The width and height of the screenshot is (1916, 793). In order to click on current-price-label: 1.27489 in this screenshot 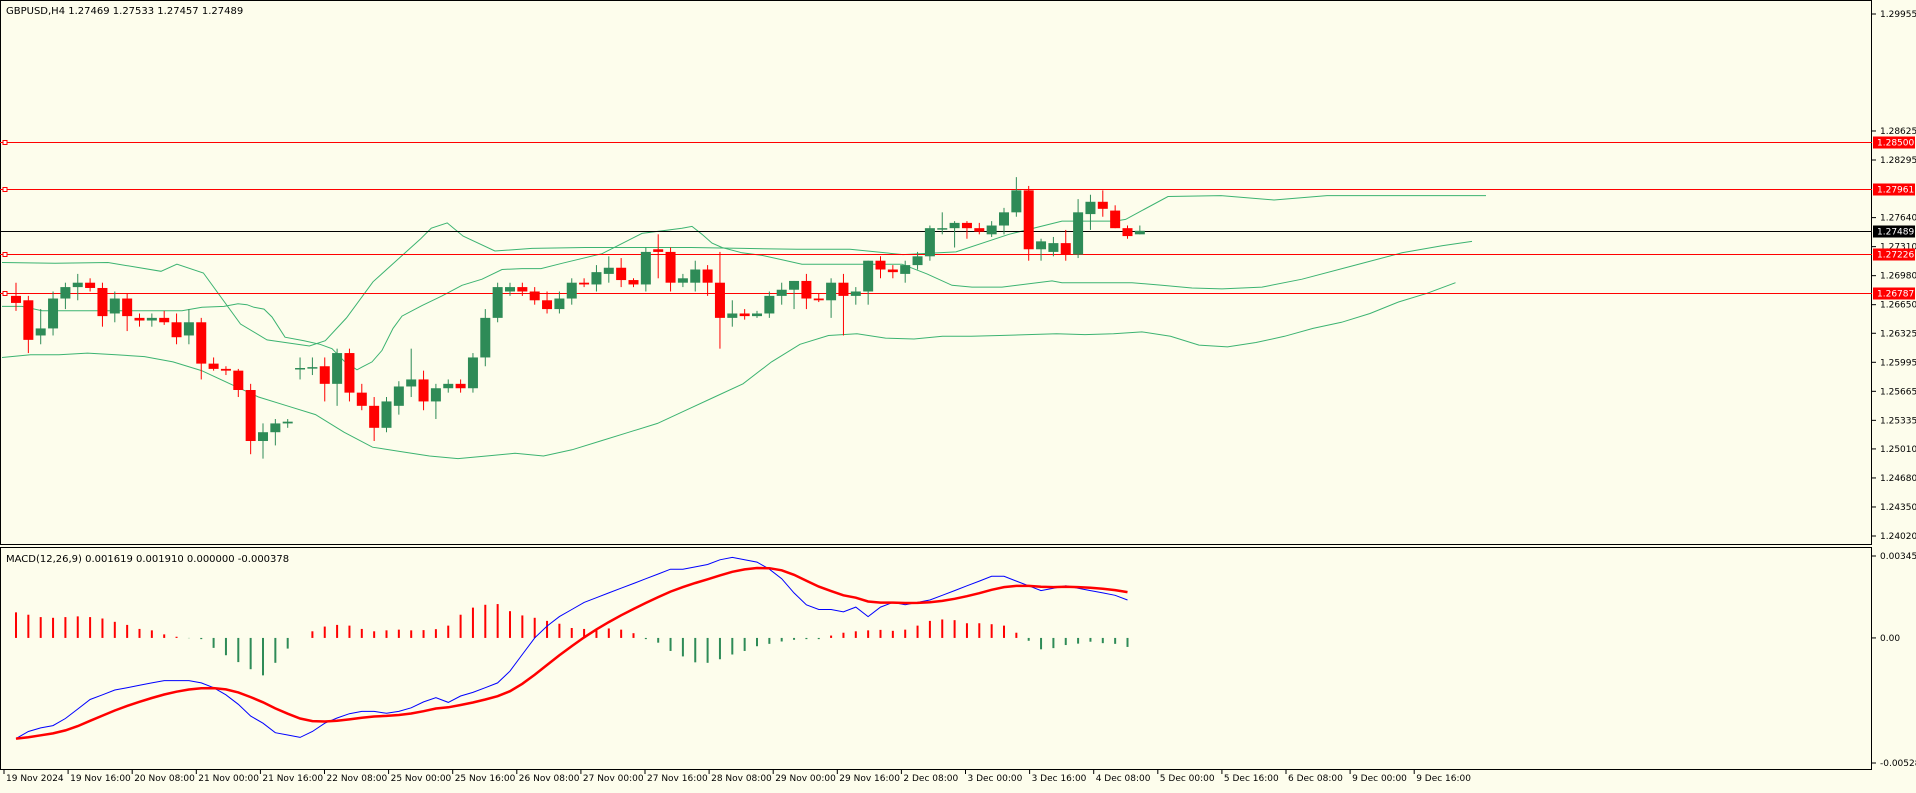, I will do `click(1895, 233)`.